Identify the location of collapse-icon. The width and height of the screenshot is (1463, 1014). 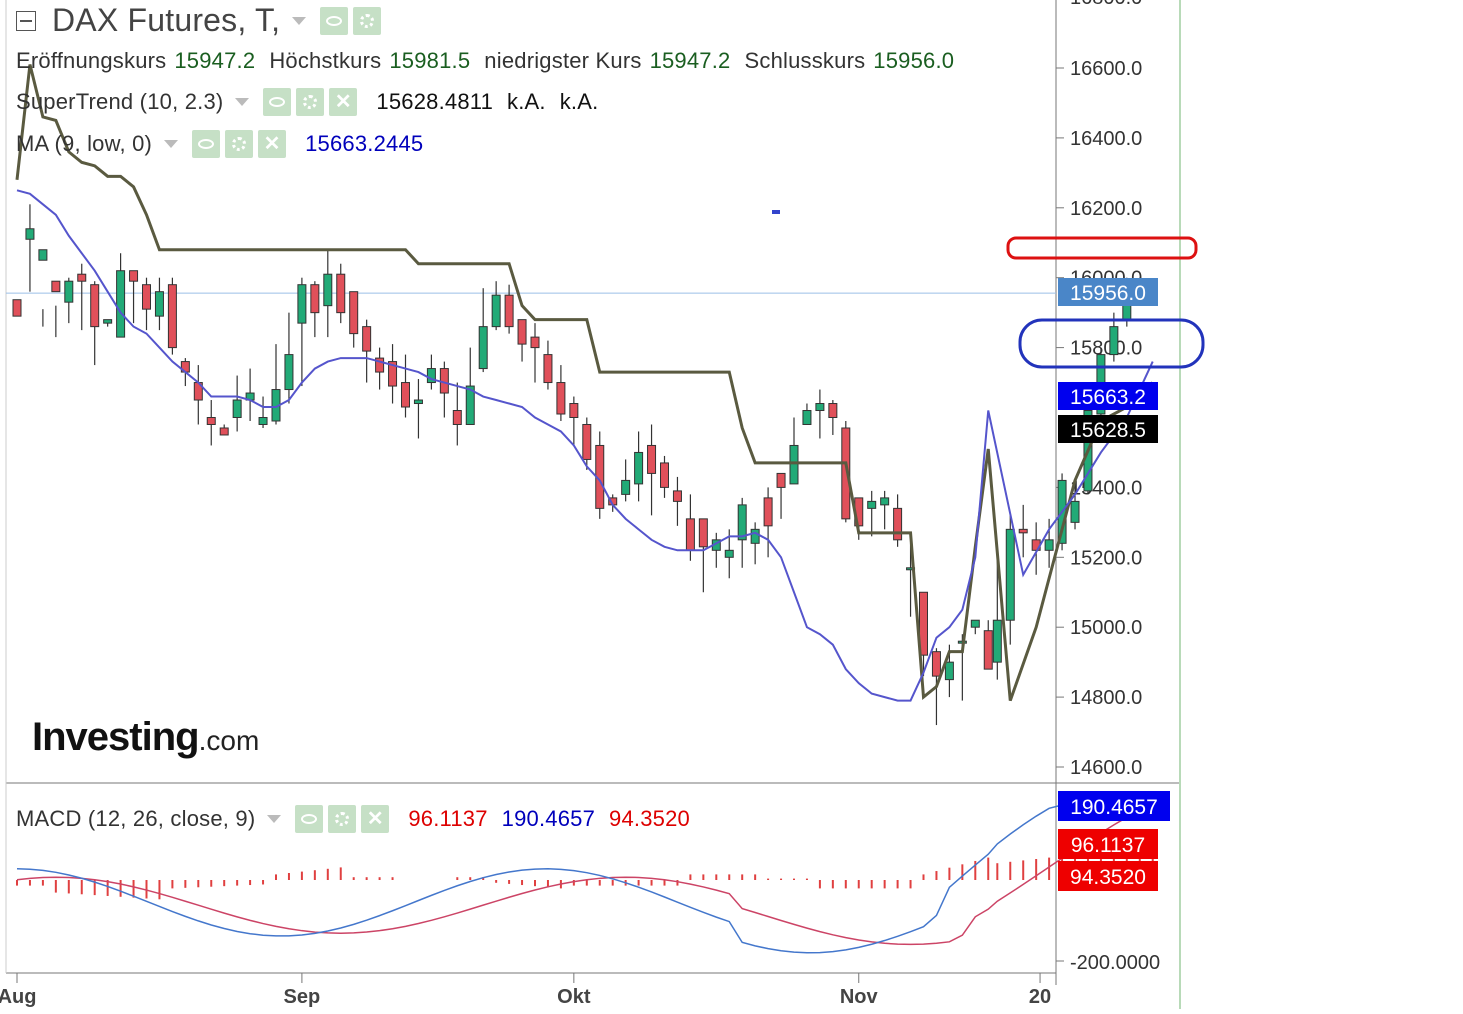
(26, 20).